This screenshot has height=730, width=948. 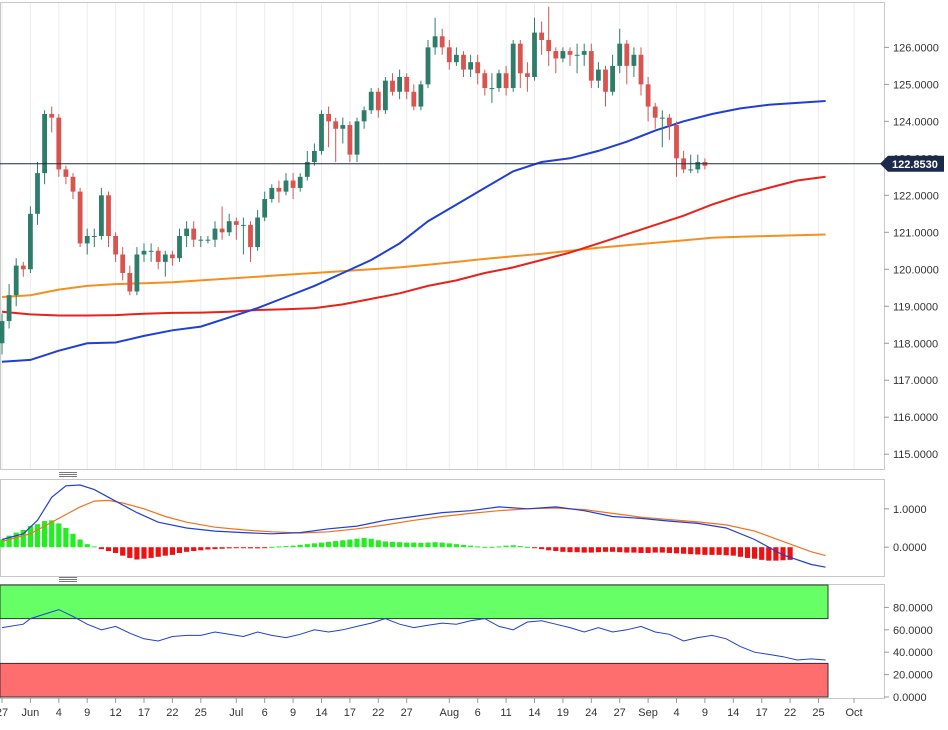 What do you see at coordinates (916, 85) in the screenshot?
I see `price-y-tick-label: 125.0000` at bounding box center [916, 85].